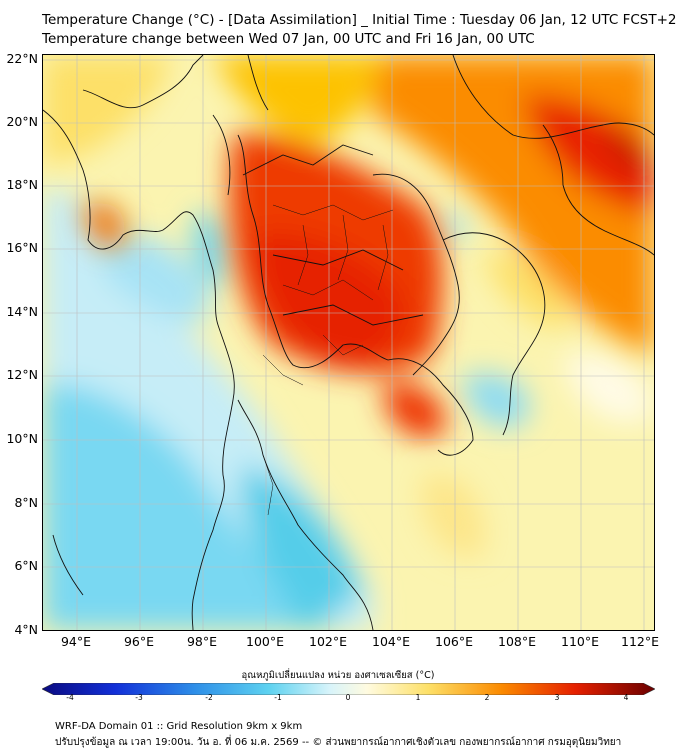  Describe the element at coordinates (139, 697) in the screenshot. I see `colorbar-tick-minus3: -3` at that location.